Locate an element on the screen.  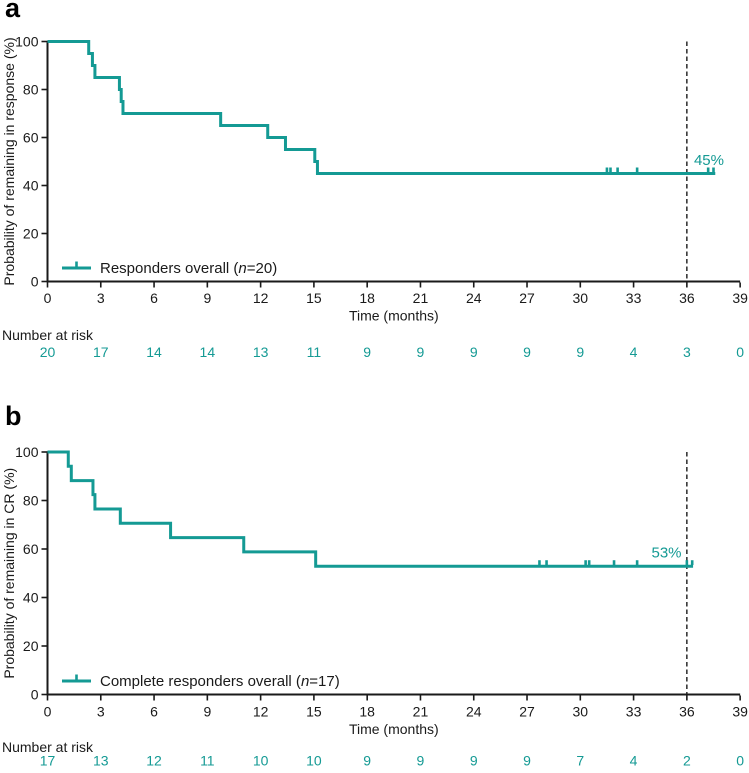
y-axis-title: Probability of remaining in response (%) is located at coordinates (9, 161).